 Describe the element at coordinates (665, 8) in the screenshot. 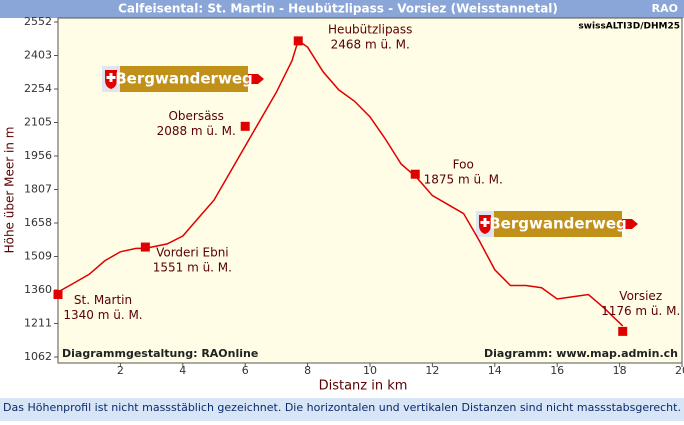

I see `corner-label: RAO` at that location.